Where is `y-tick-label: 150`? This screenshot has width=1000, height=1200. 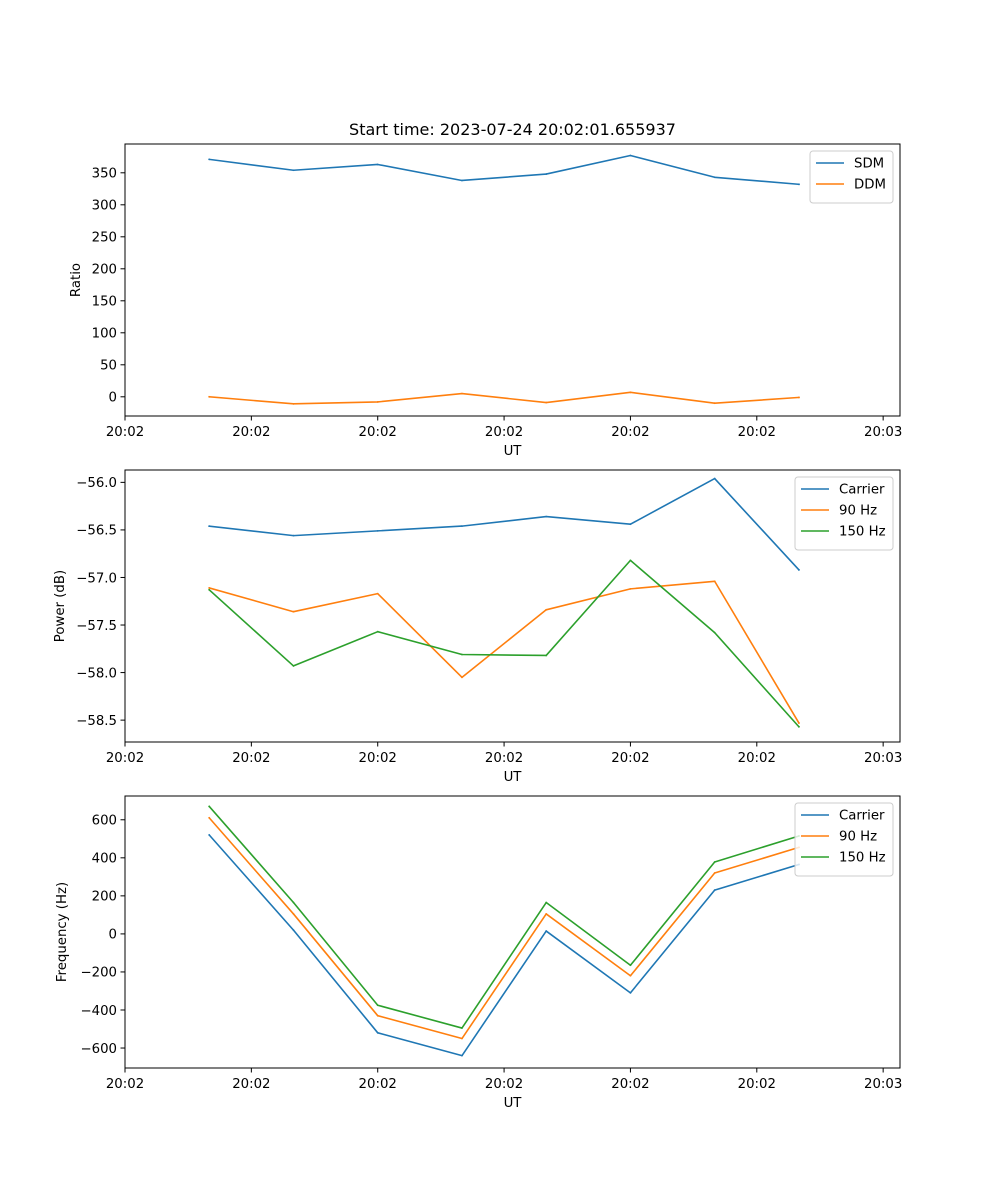 y-tick-label: 150 is located at coordinates (104, 302).